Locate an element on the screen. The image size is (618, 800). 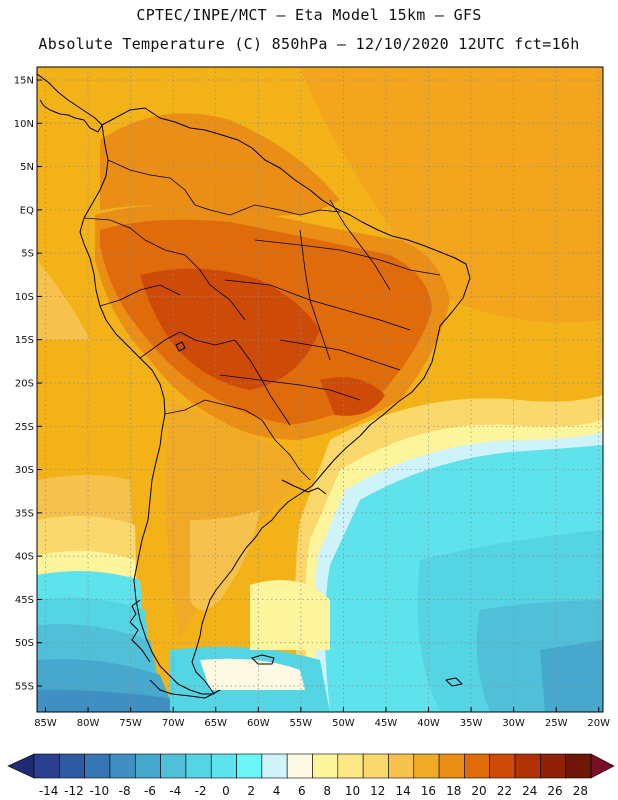
lat-label: 10S is located at coordinates (24, 297).